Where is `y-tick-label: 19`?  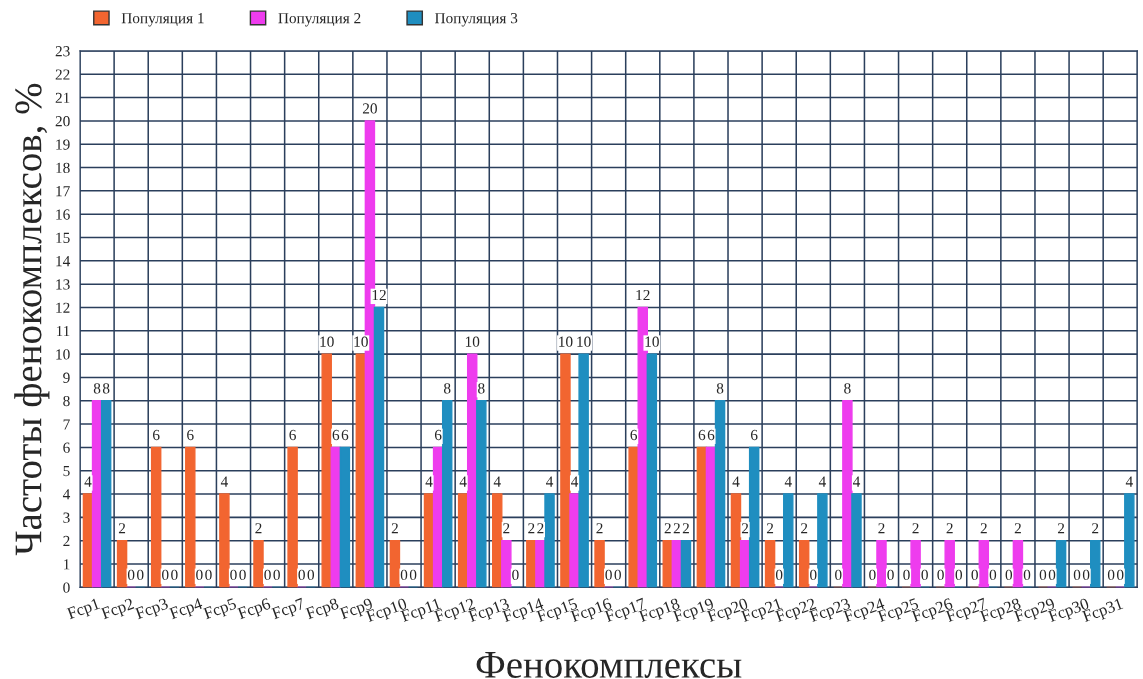 y-tick-label: 19 is located at coordinates (63, 144).